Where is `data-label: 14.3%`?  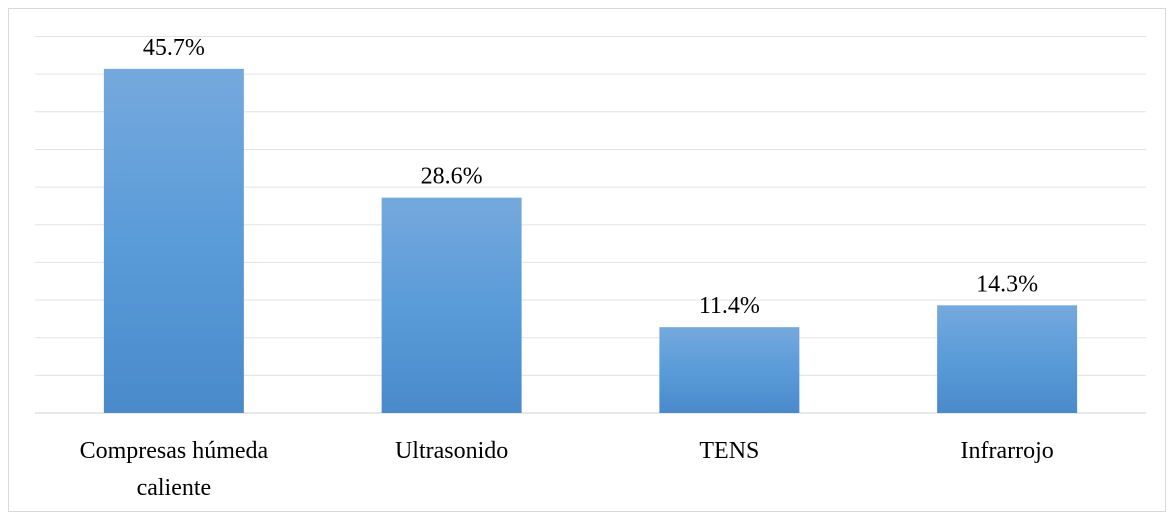 data-label: 14.3% is located at coordinates (1007, 284).